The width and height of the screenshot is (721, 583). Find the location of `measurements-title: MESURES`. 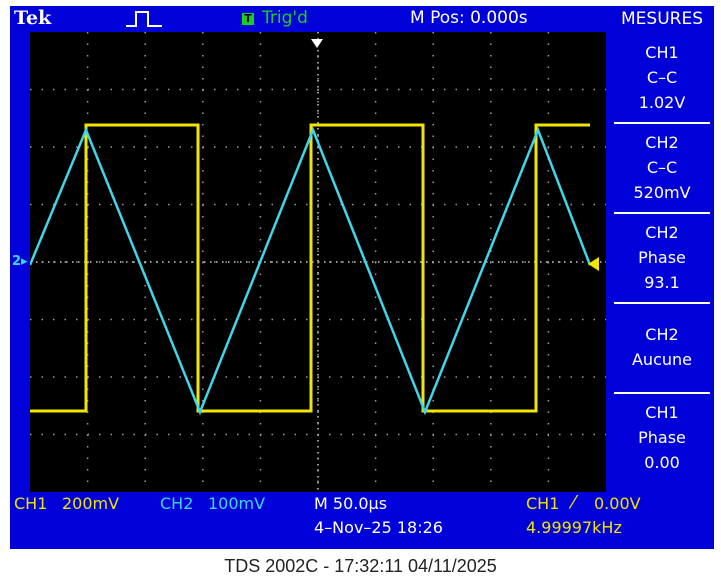

measurements-title: MESURES is located at coordinates (662, 19).